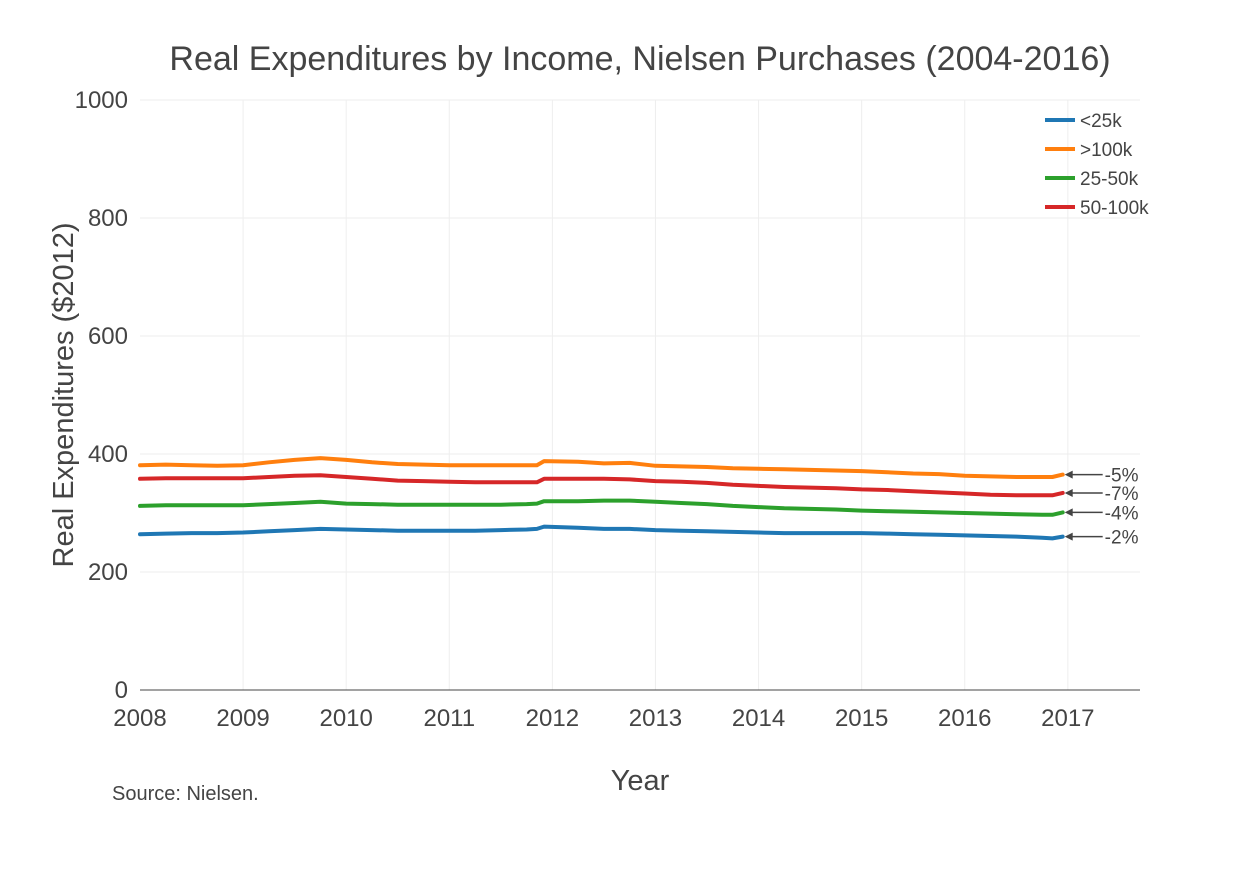  What do you see at coordinates (121, 690) in the screenshot?
I see `y-tick-label: 0` at bounding box center [121, 690].